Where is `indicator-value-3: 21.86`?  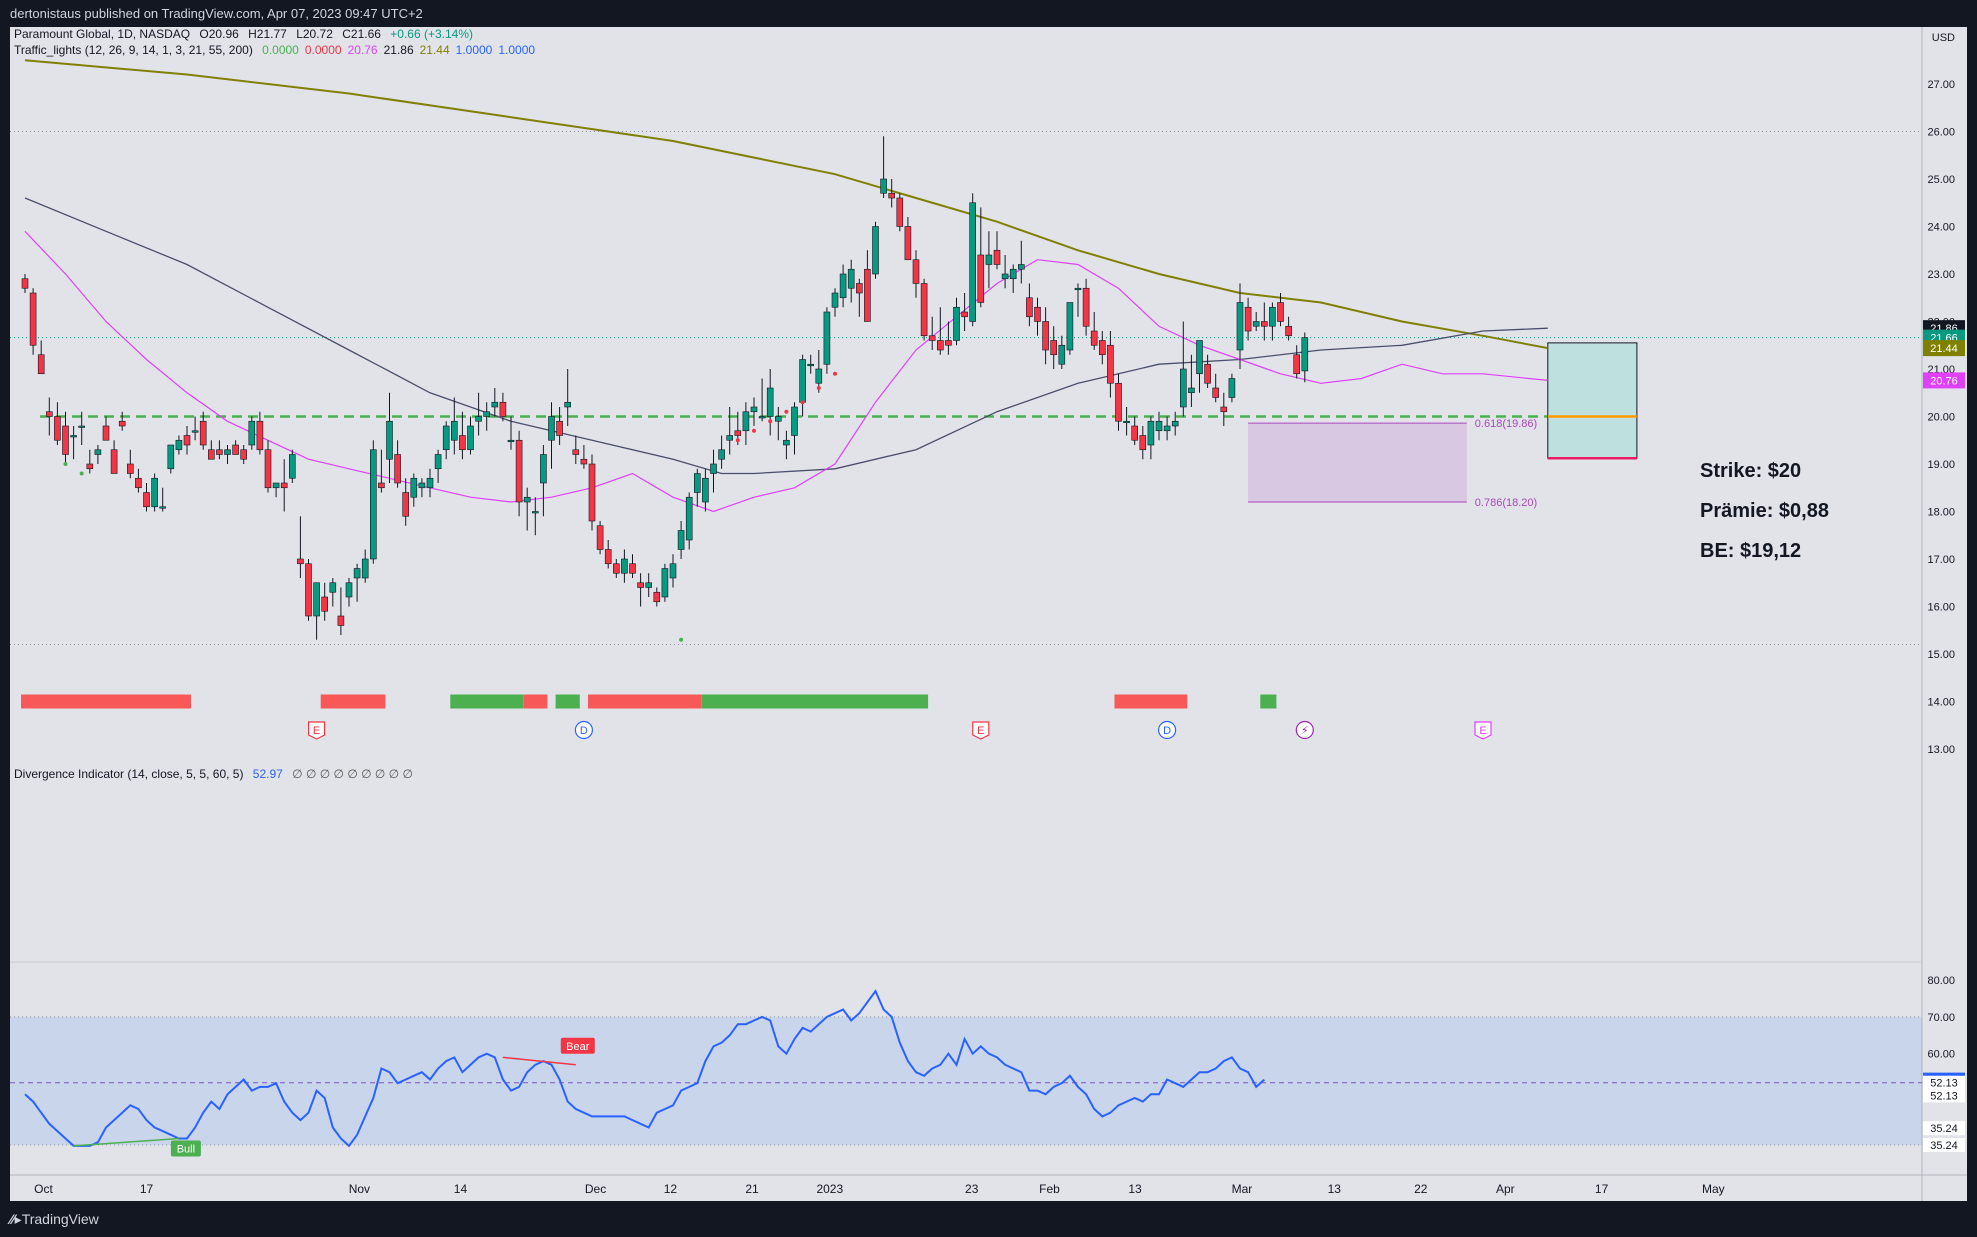 indicator-value-3: 21.86 is located at coordinates (398, 50).